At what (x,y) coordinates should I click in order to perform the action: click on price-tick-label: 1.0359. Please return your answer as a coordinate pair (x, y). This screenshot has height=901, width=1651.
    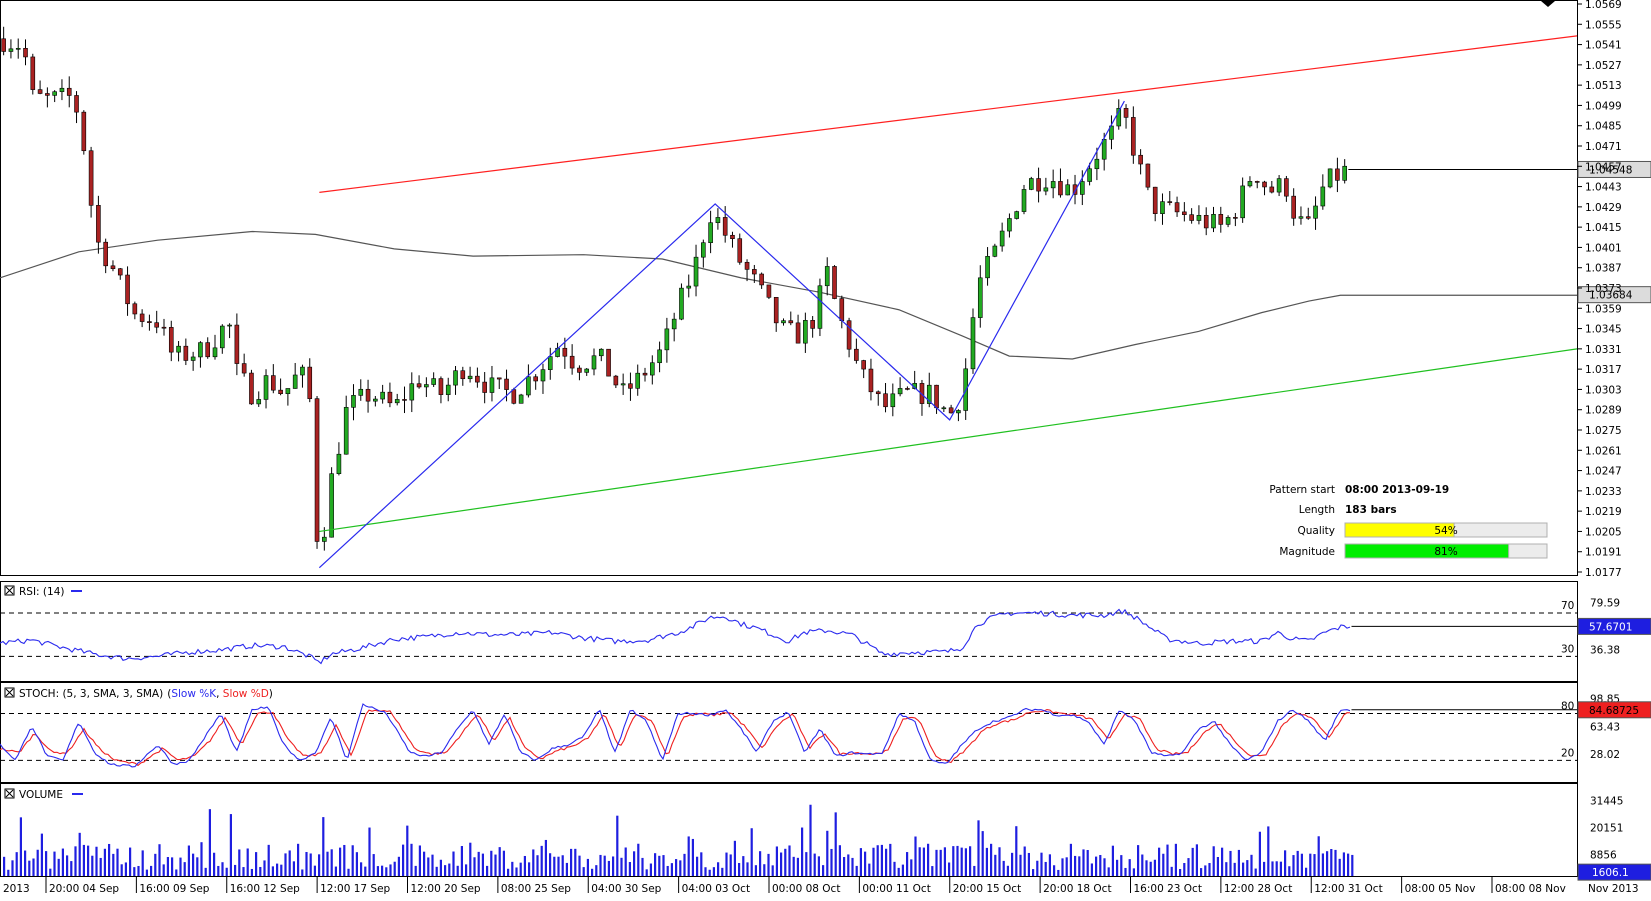
    Looking at the image, I should click on (1603, 309).